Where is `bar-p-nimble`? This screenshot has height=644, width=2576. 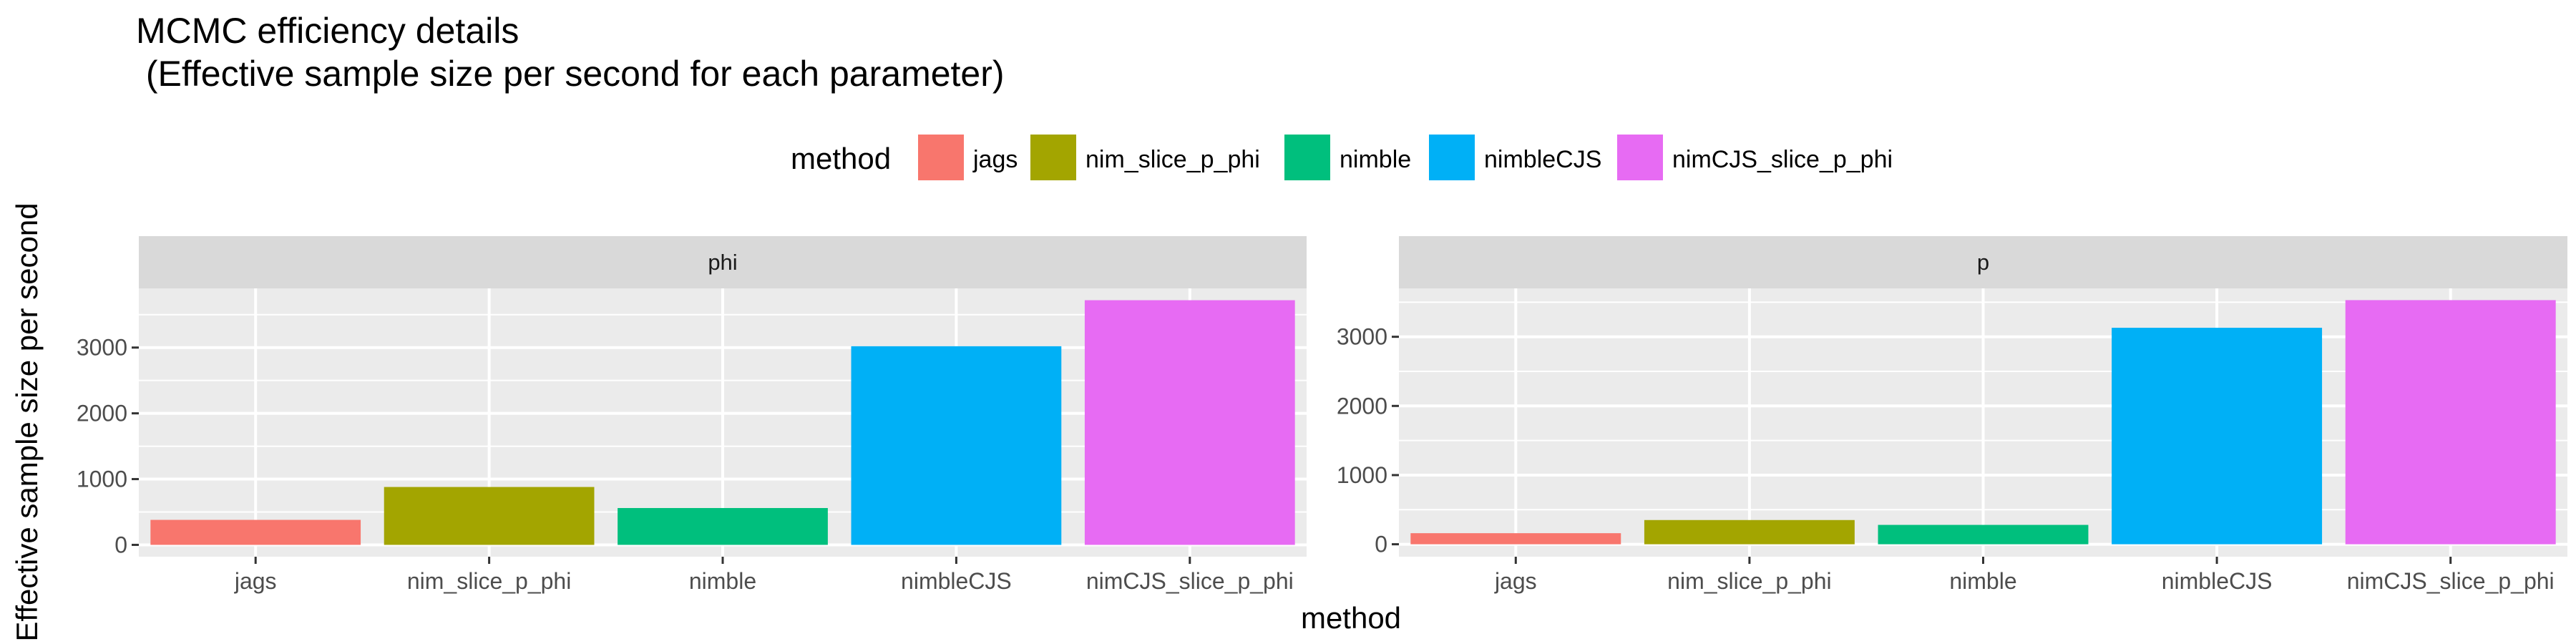
bar-p-nimble is located at coordinates (1983, 535).